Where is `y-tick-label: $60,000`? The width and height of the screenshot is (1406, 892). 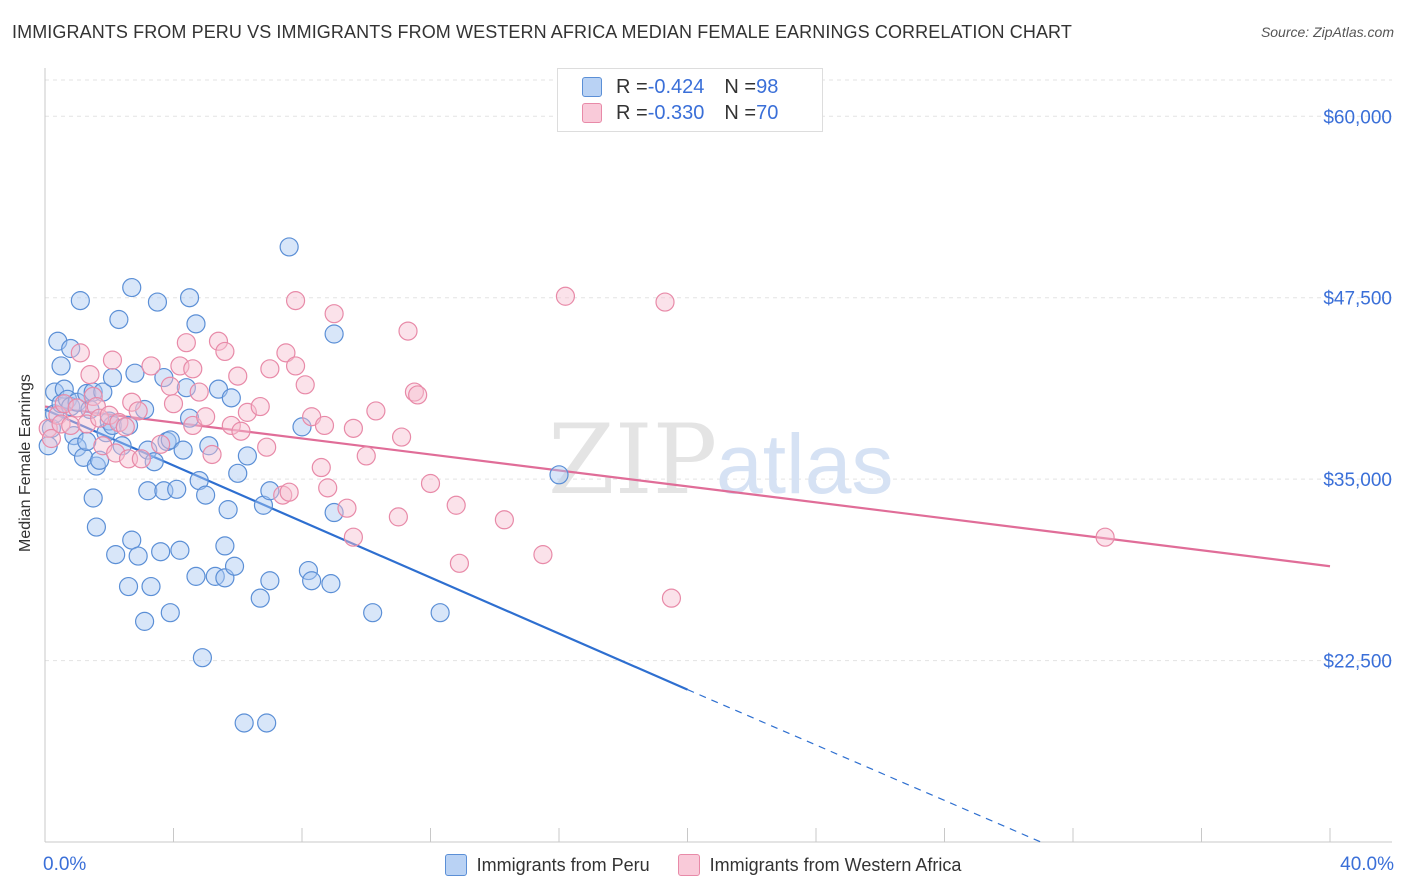 y-tick-label: $60,000 is located at coordinates (1357, 117).